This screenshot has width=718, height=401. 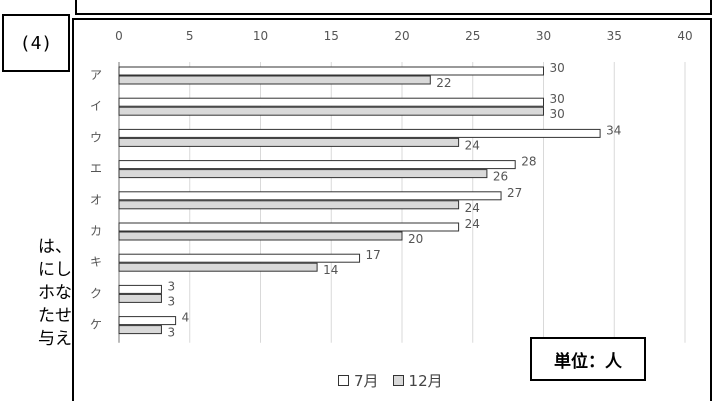 I want to click on side-text-line: たせ, so click(x=55, y=316).